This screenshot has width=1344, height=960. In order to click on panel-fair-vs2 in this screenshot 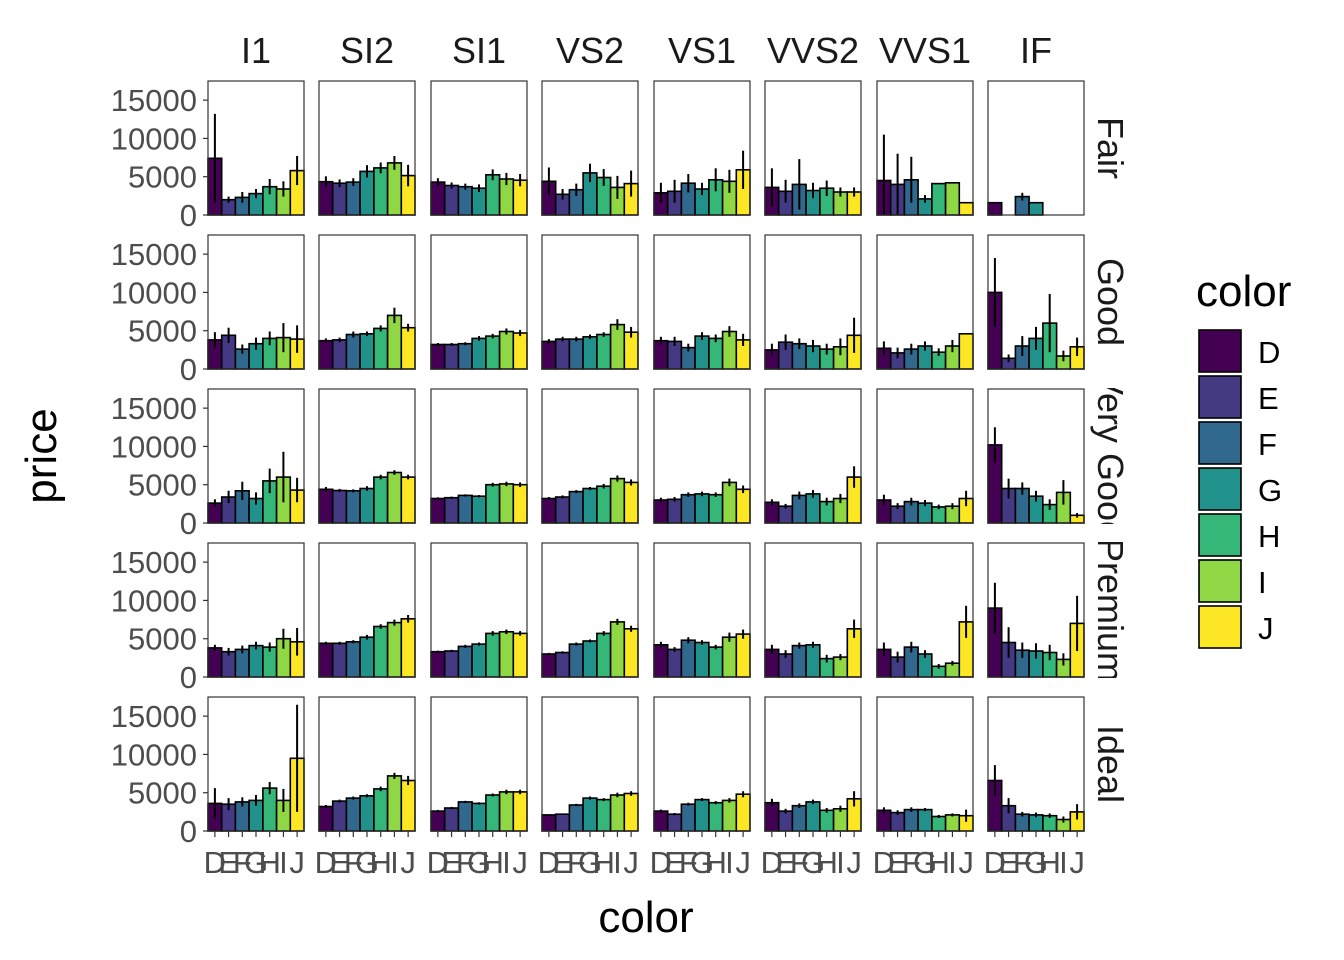, I will do `click(590, 189)`.